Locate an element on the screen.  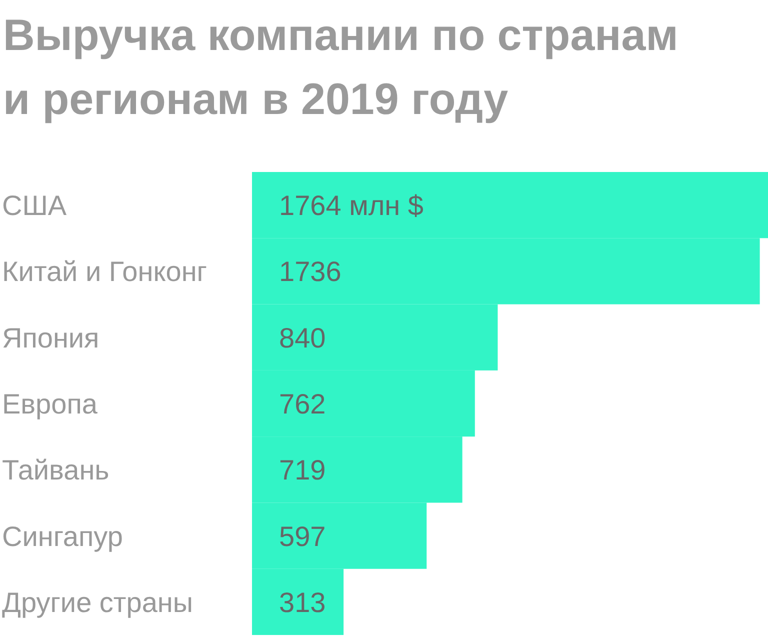
data-label: 762 is located at coordinates (302, 404).